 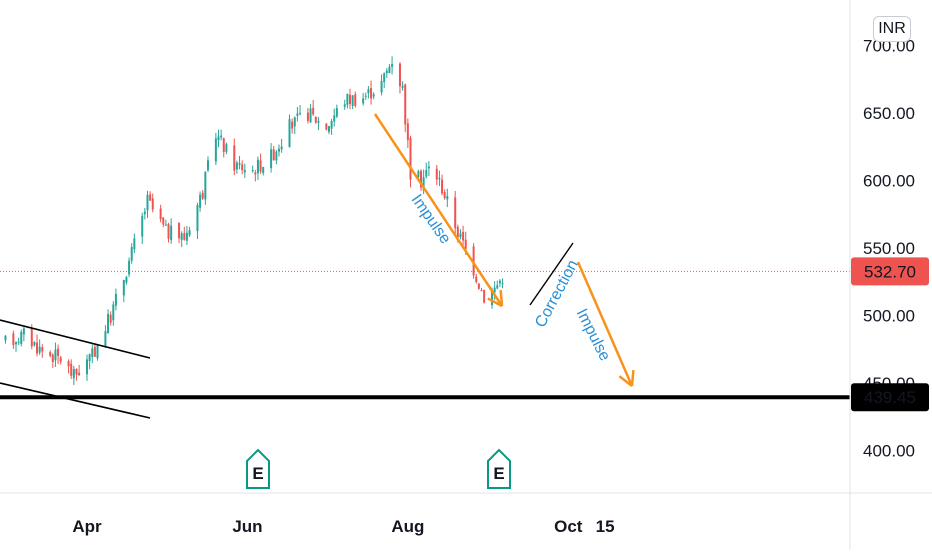 I want to click on time-axis-tick-label: 15, so click(x=605, y=526).